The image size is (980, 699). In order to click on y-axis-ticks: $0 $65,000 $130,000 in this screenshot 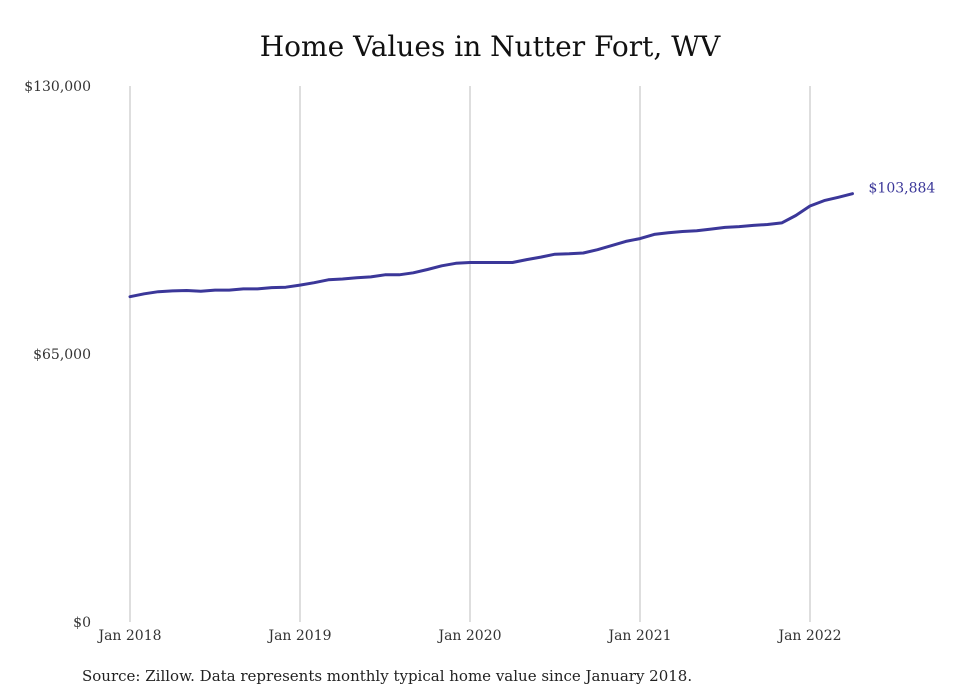, I will do `click(57, 355)`.